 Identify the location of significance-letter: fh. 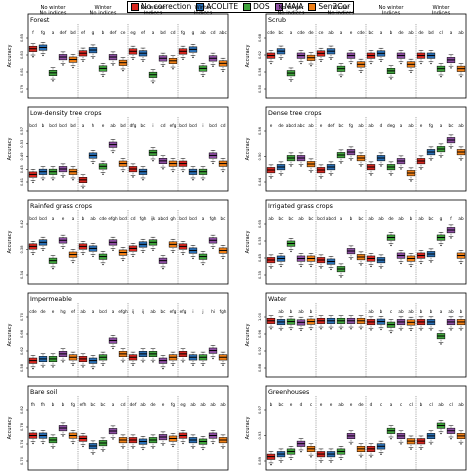
(33, 404).